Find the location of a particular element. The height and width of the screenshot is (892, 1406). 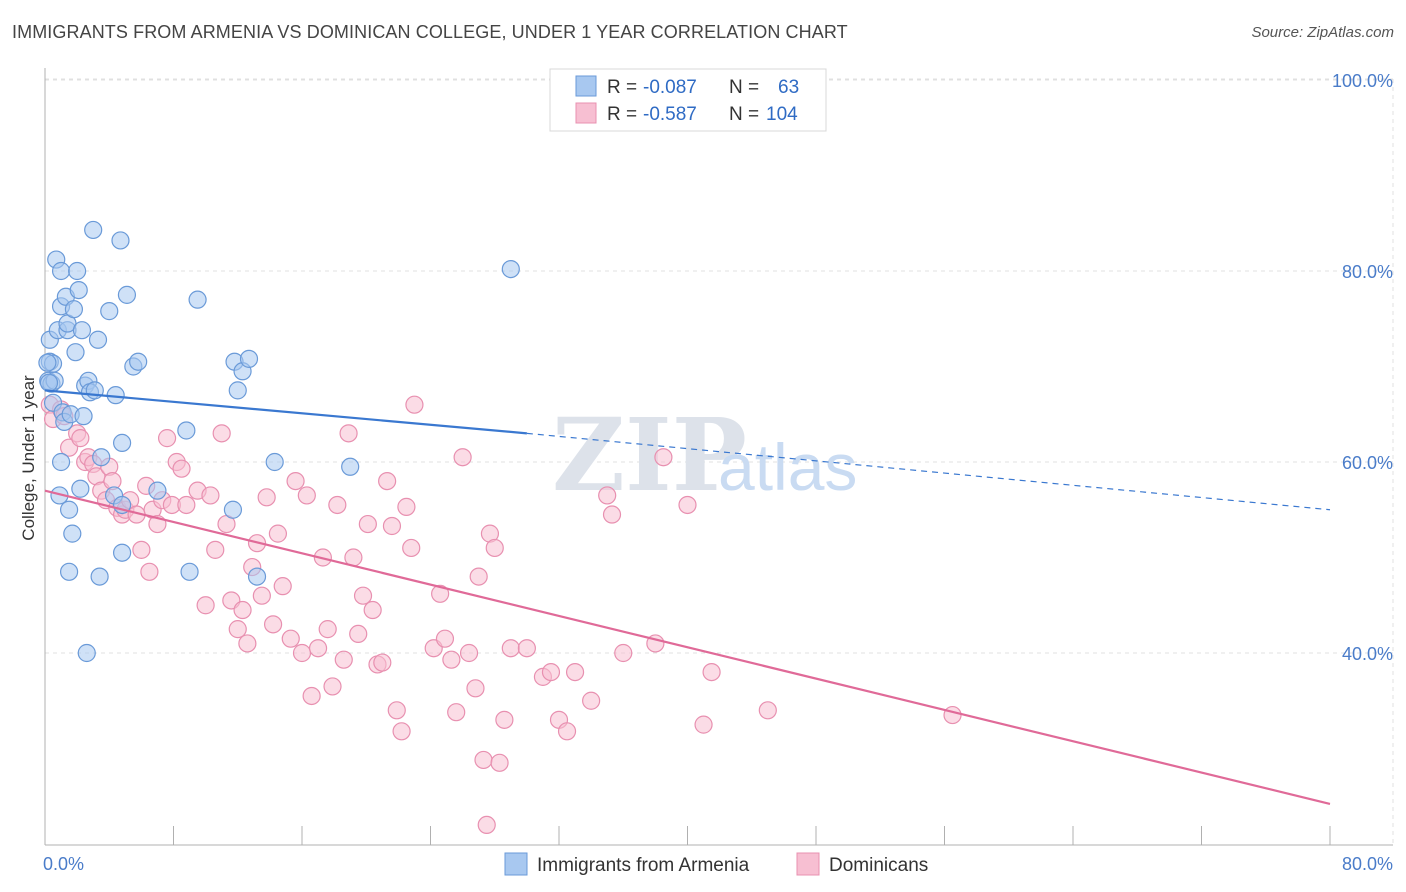

legend-r-value-2: -0.587 is located at coordinates (670, 114).